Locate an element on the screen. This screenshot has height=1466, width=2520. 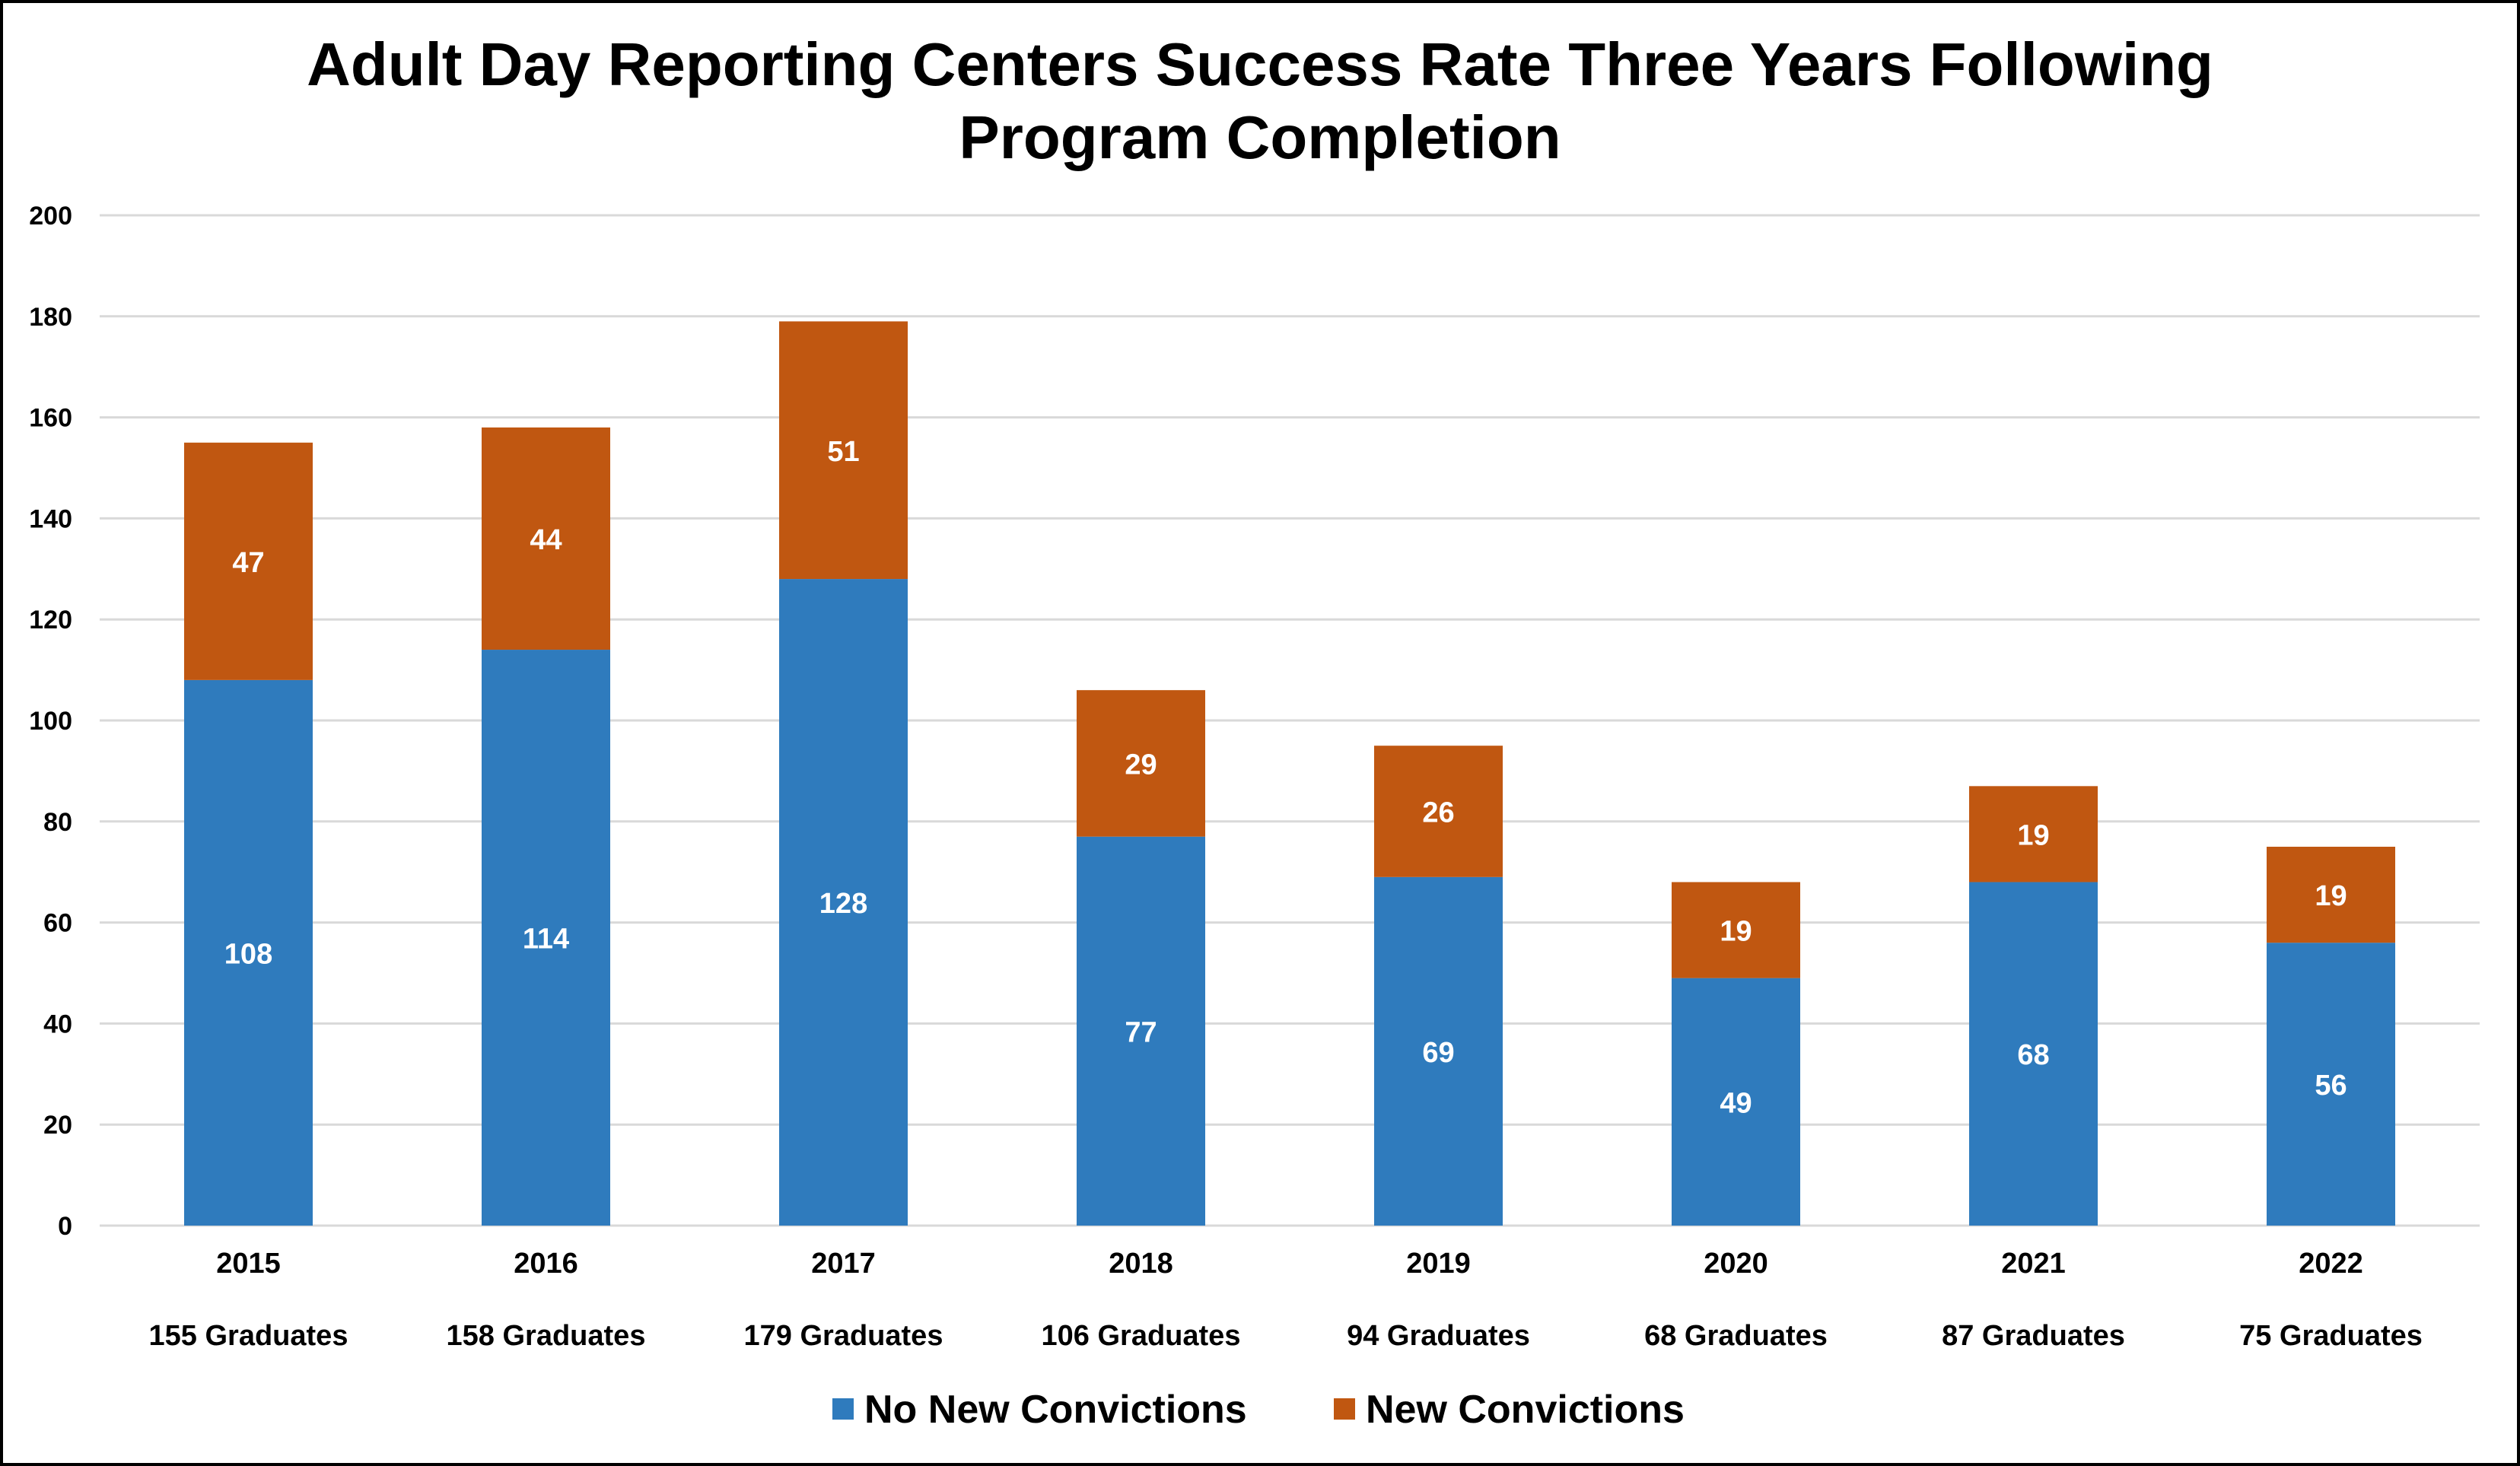
x-tick-label: 2020 is located at coordinates (1736, 1264).